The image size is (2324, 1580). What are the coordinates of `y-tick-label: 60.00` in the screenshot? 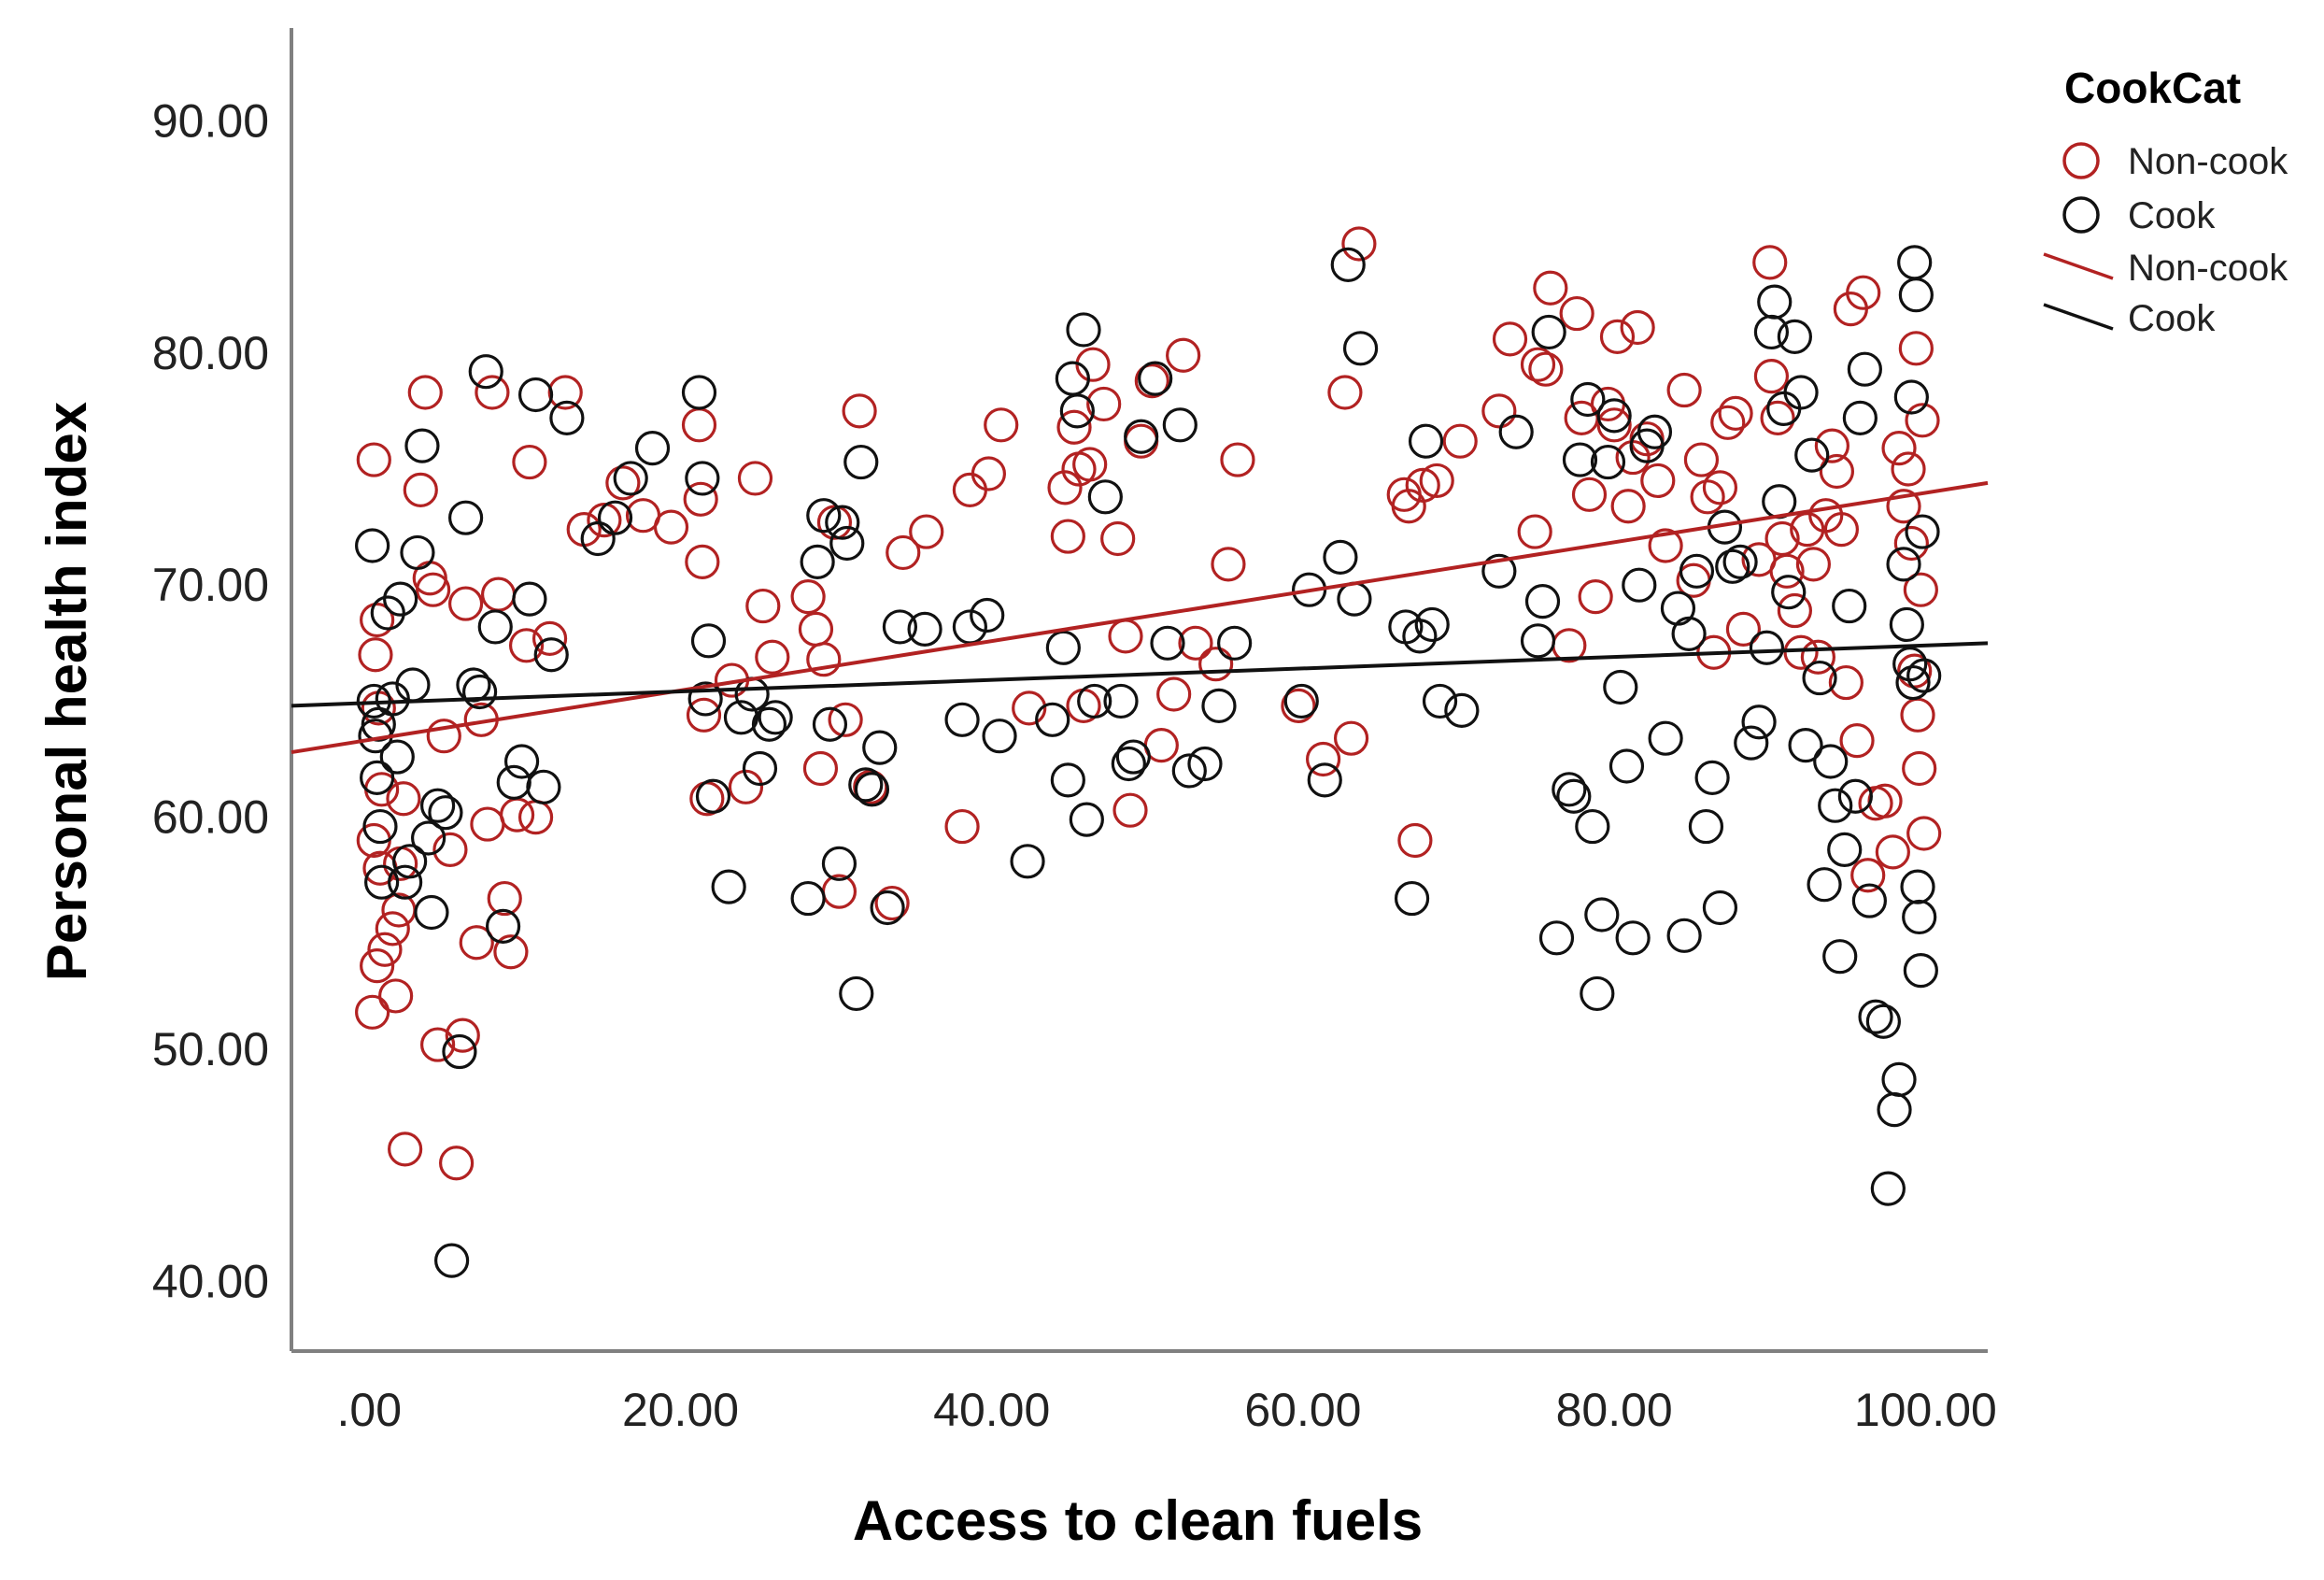 It's located at (210, 817).